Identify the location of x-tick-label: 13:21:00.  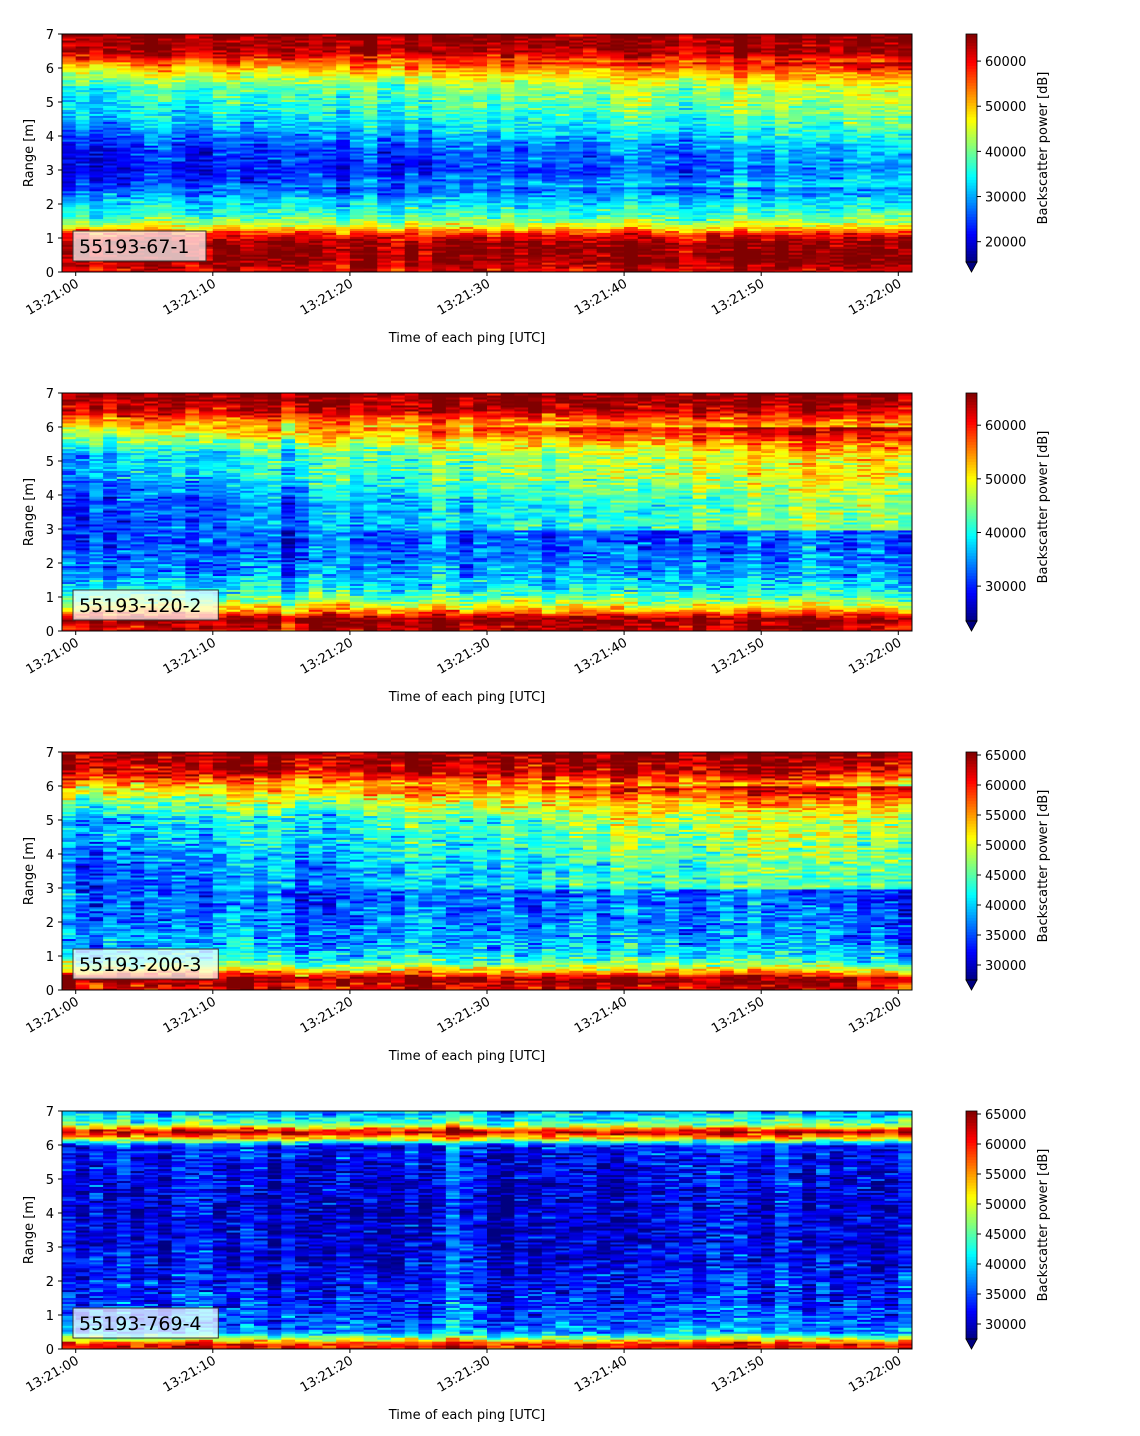
(53, 1015).